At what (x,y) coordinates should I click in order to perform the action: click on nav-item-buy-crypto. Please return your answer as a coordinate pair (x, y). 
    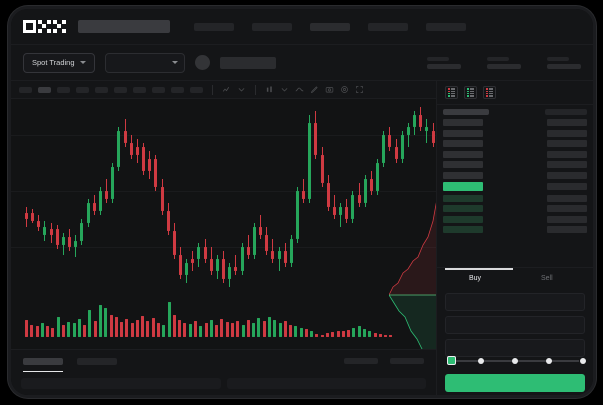
    Looking at the image, I should click on (214, 26).